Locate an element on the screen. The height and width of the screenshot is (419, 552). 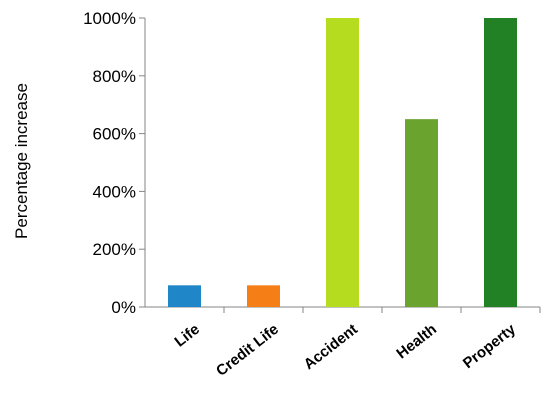
x-labels: Life Credit Life Accident Health Property is located at coordinates (345, 349).